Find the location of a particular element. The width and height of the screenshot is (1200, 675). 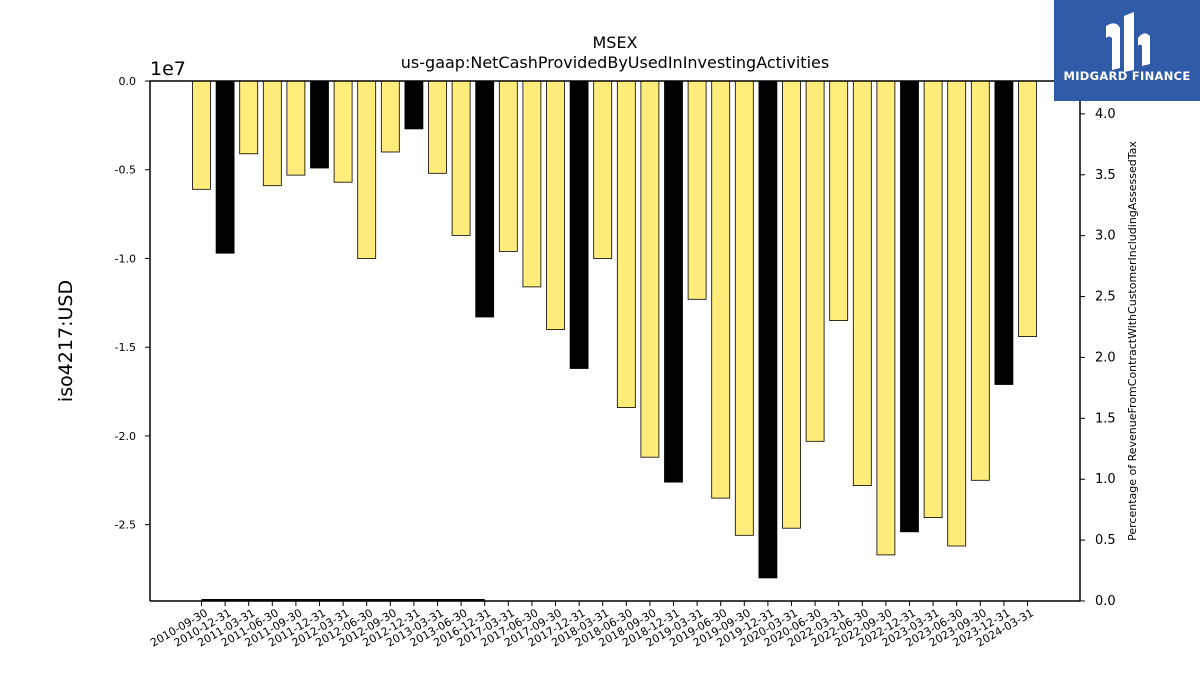

y-axis-label: iso4217:USD is located at coordinates (66, 341).